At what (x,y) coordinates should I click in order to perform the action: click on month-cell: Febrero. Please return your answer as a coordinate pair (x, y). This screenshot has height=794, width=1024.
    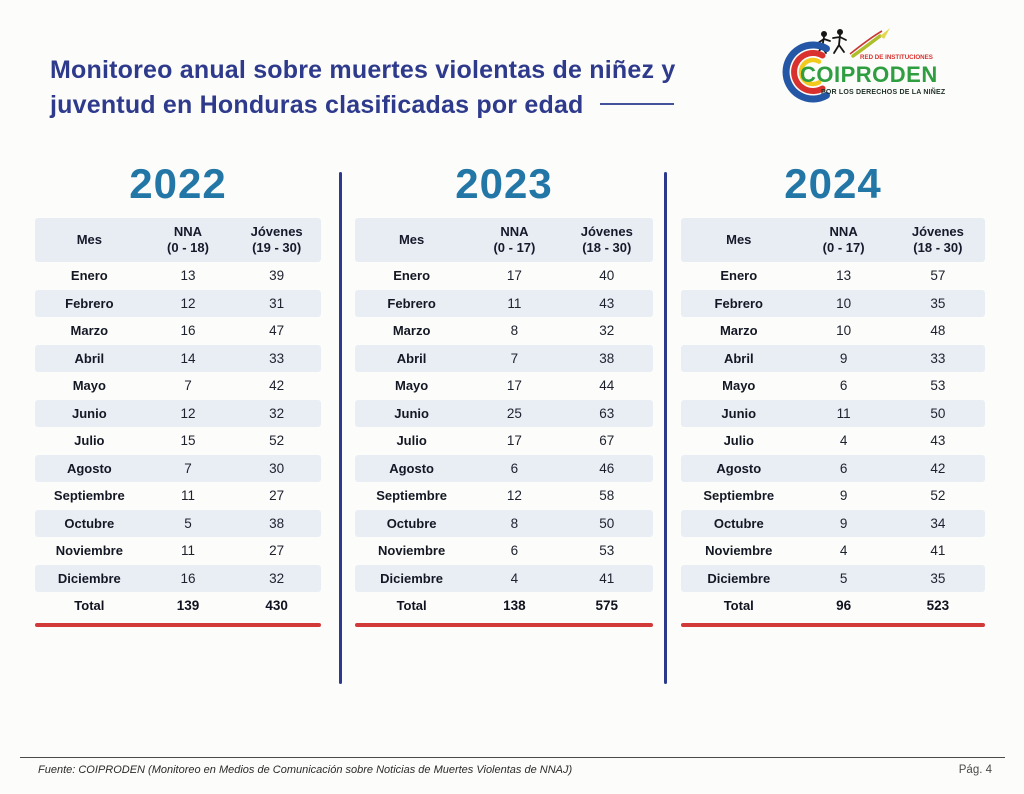
    Looking at the image, I should click on (411, 303).